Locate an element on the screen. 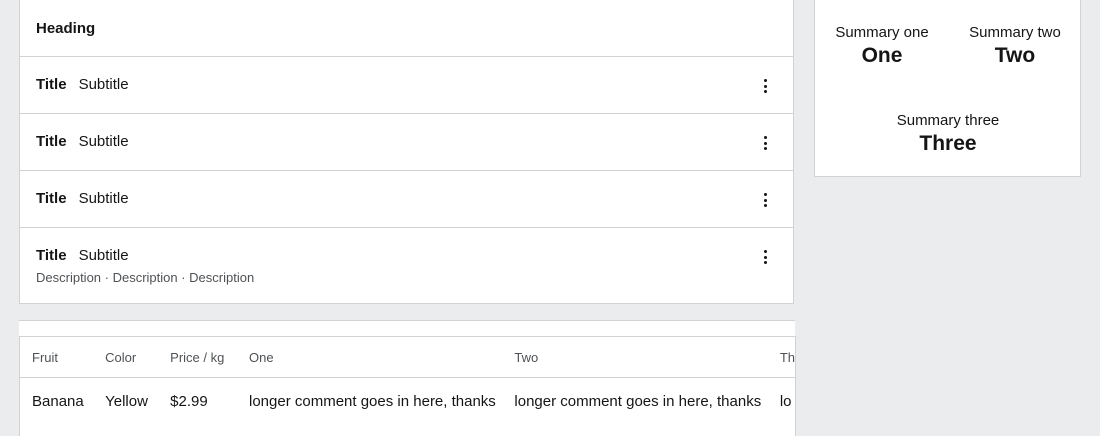  column-header-one: One is located at coordinates (370, 357).